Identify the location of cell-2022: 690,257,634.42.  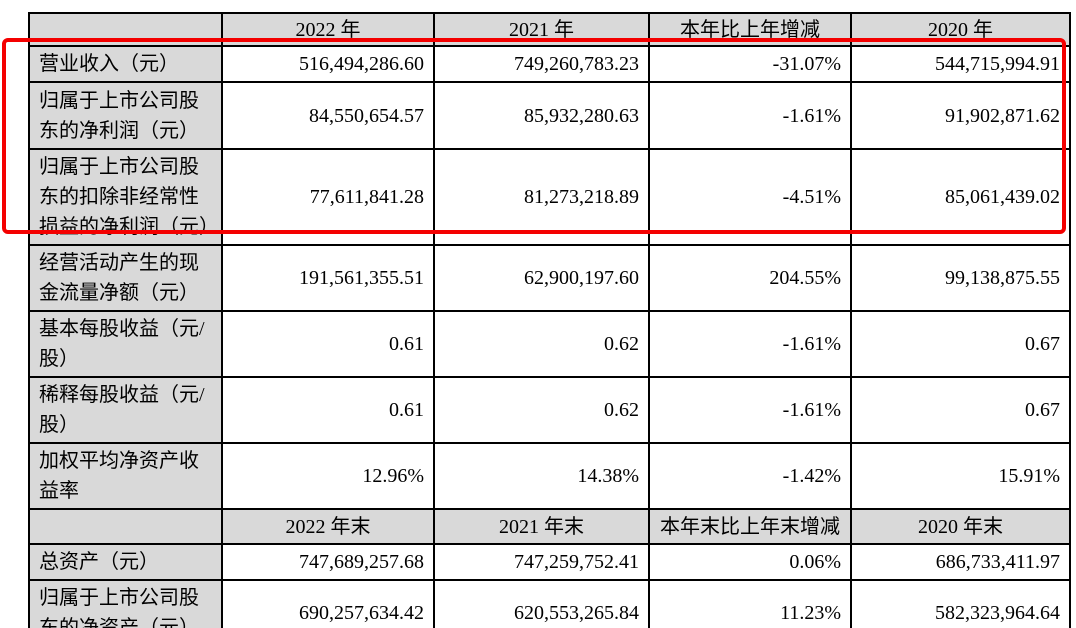
(328, 603).